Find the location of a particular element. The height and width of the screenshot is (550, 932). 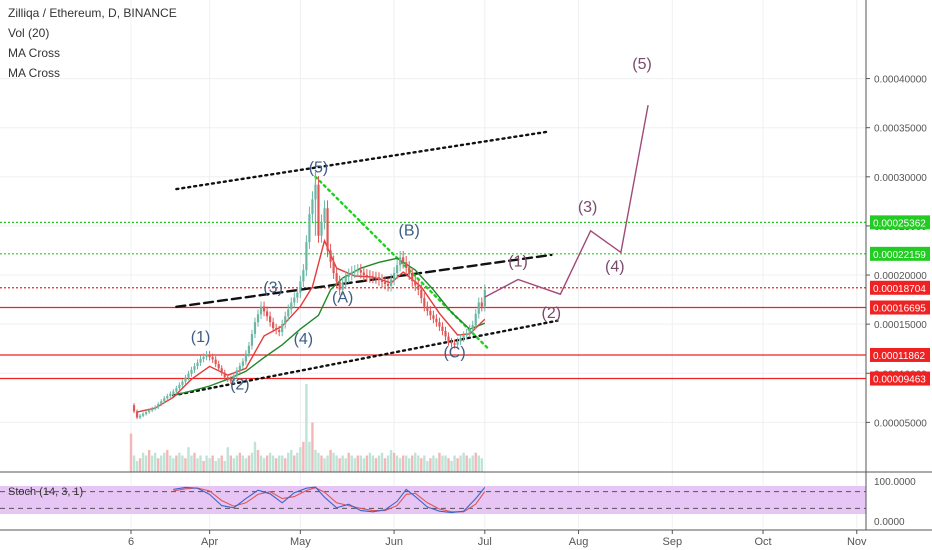

price-tick-label: 0.00015000 is located at coordinates (900, 325).